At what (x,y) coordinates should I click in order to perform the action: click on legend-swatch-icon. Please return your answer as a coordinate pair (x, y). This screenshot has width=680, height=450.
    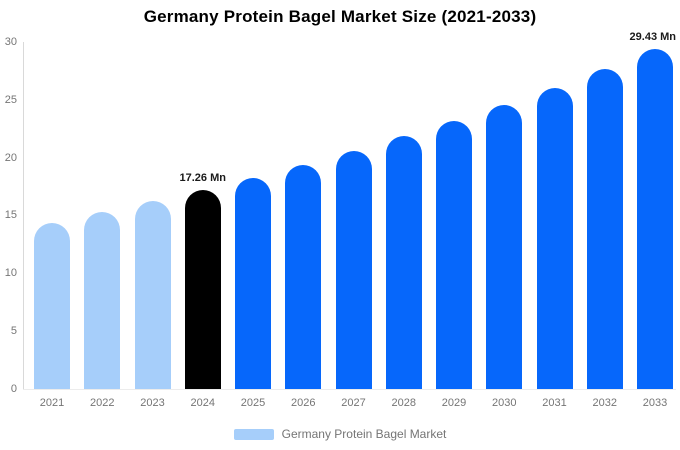
    Looking at the image, I should click on (253, 434).